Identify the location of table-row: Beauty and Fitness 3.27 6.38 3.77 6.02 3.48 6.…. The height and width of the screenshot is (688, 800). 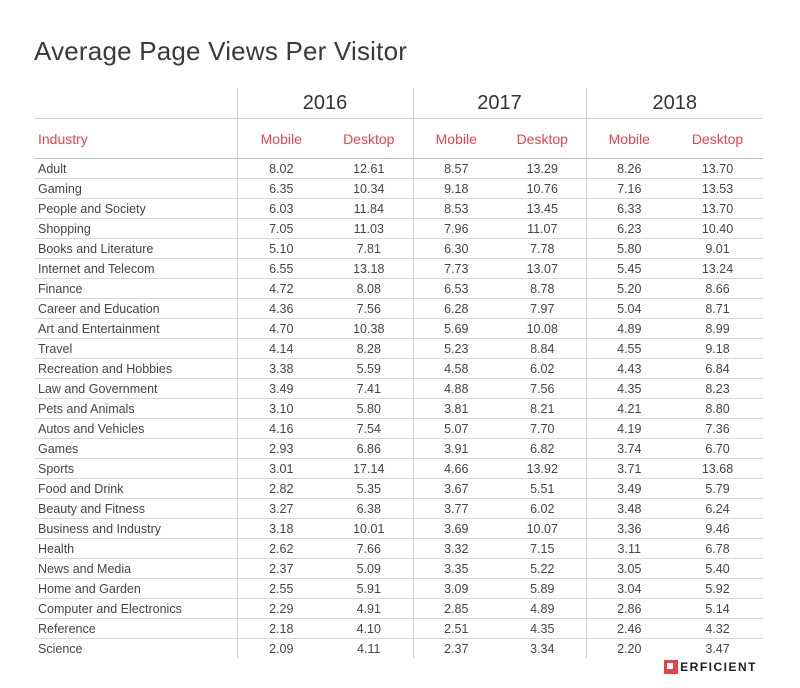
(398, 508).